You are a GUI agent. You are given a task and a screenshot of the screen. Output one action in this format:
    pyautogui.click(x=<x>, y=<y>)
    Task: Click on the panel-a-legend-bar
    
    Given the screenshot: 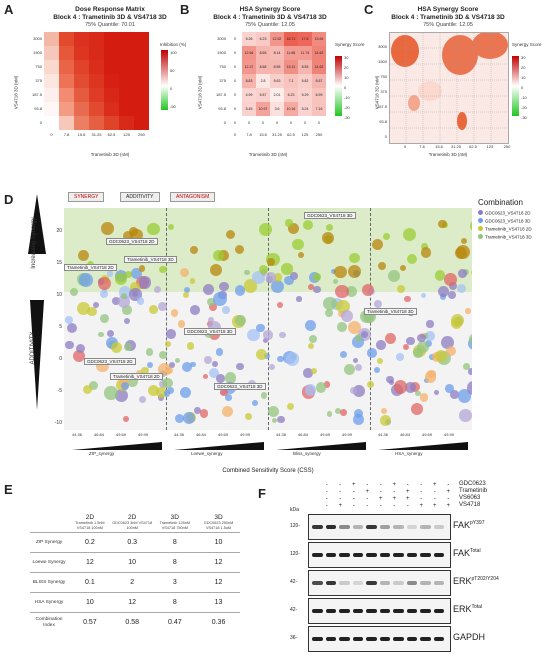 What is the action you would take?
    pyautogui.click(x=164, y=80)
    